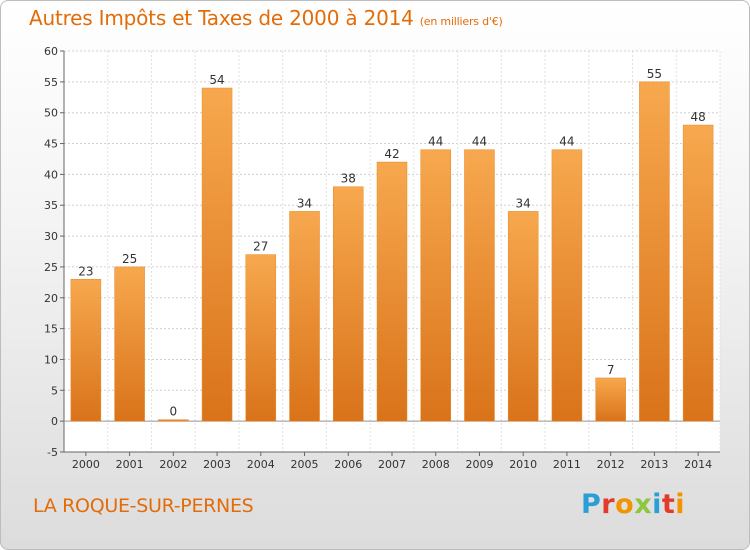 The width and height of the screenshot is (750, 550). Describe the element at coordinates (130, 464) in the screenshot. I see `x-tick-label-2001: 2001` at that location.